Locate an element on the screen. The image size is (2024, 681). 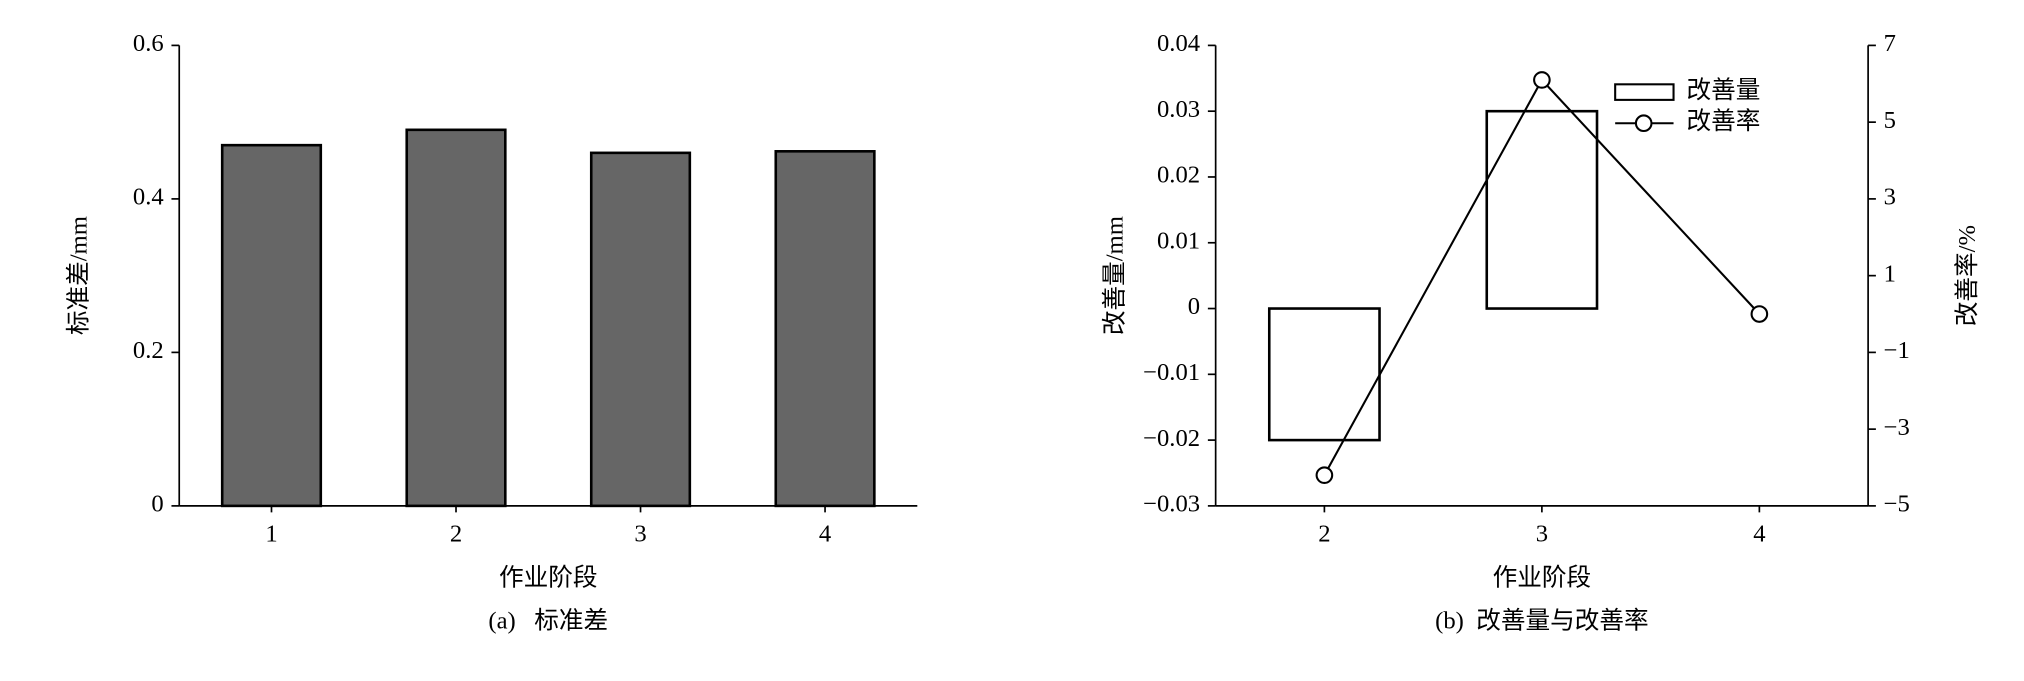
y-tick-label: 0.04 is located at coordinates (1178, 43).